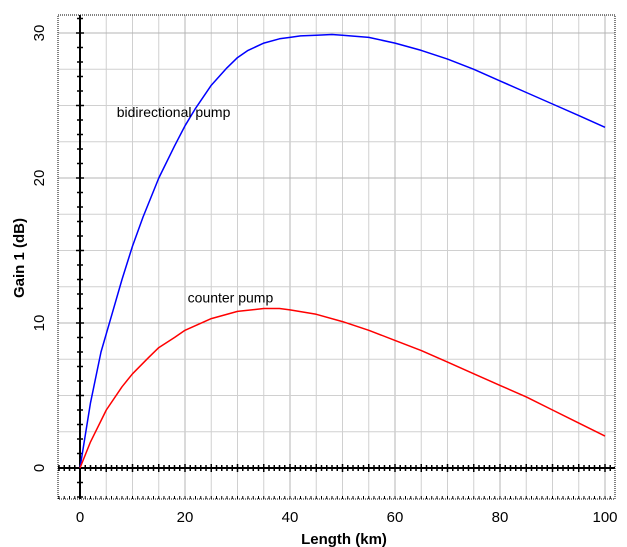 This screenshot has height=547, width=627. Describe the element at coordinates (290, 517) in the screenshot. I see `x-tick-label: 40` at that location.